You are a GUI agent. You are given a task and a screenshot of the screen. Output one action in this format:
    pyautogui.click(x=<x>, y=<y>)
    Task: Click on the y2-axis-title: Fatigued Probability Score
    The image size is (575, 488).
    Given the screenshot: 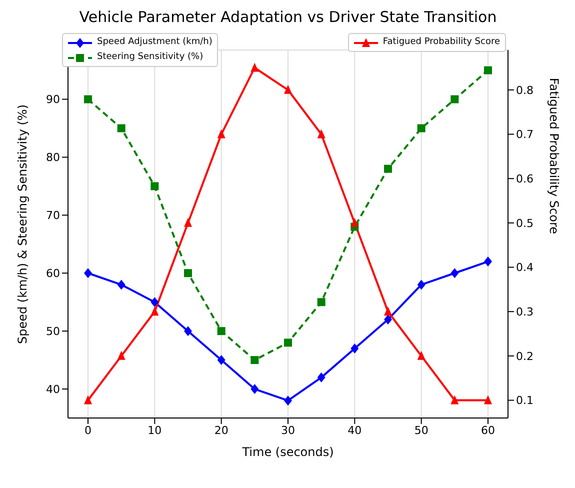 What is the action you would take?
    pyautogui.click(x=553, y=156)
    